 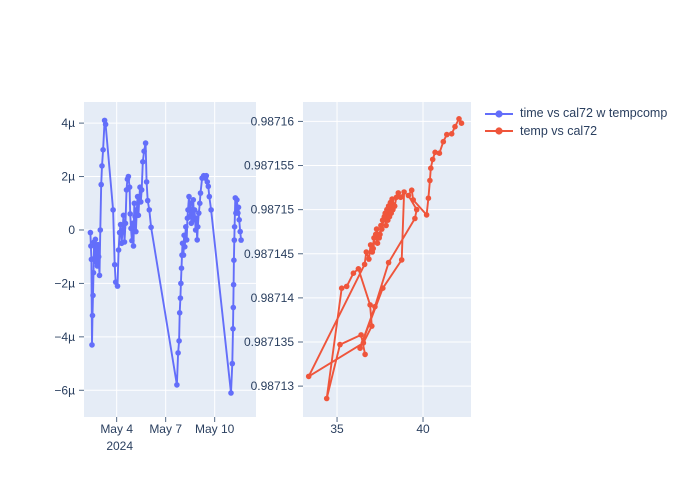 What do you see at coordinates (337, 429) in the screenshot?
I see `x-tick-label: 35` at bounding box center [337, 429].